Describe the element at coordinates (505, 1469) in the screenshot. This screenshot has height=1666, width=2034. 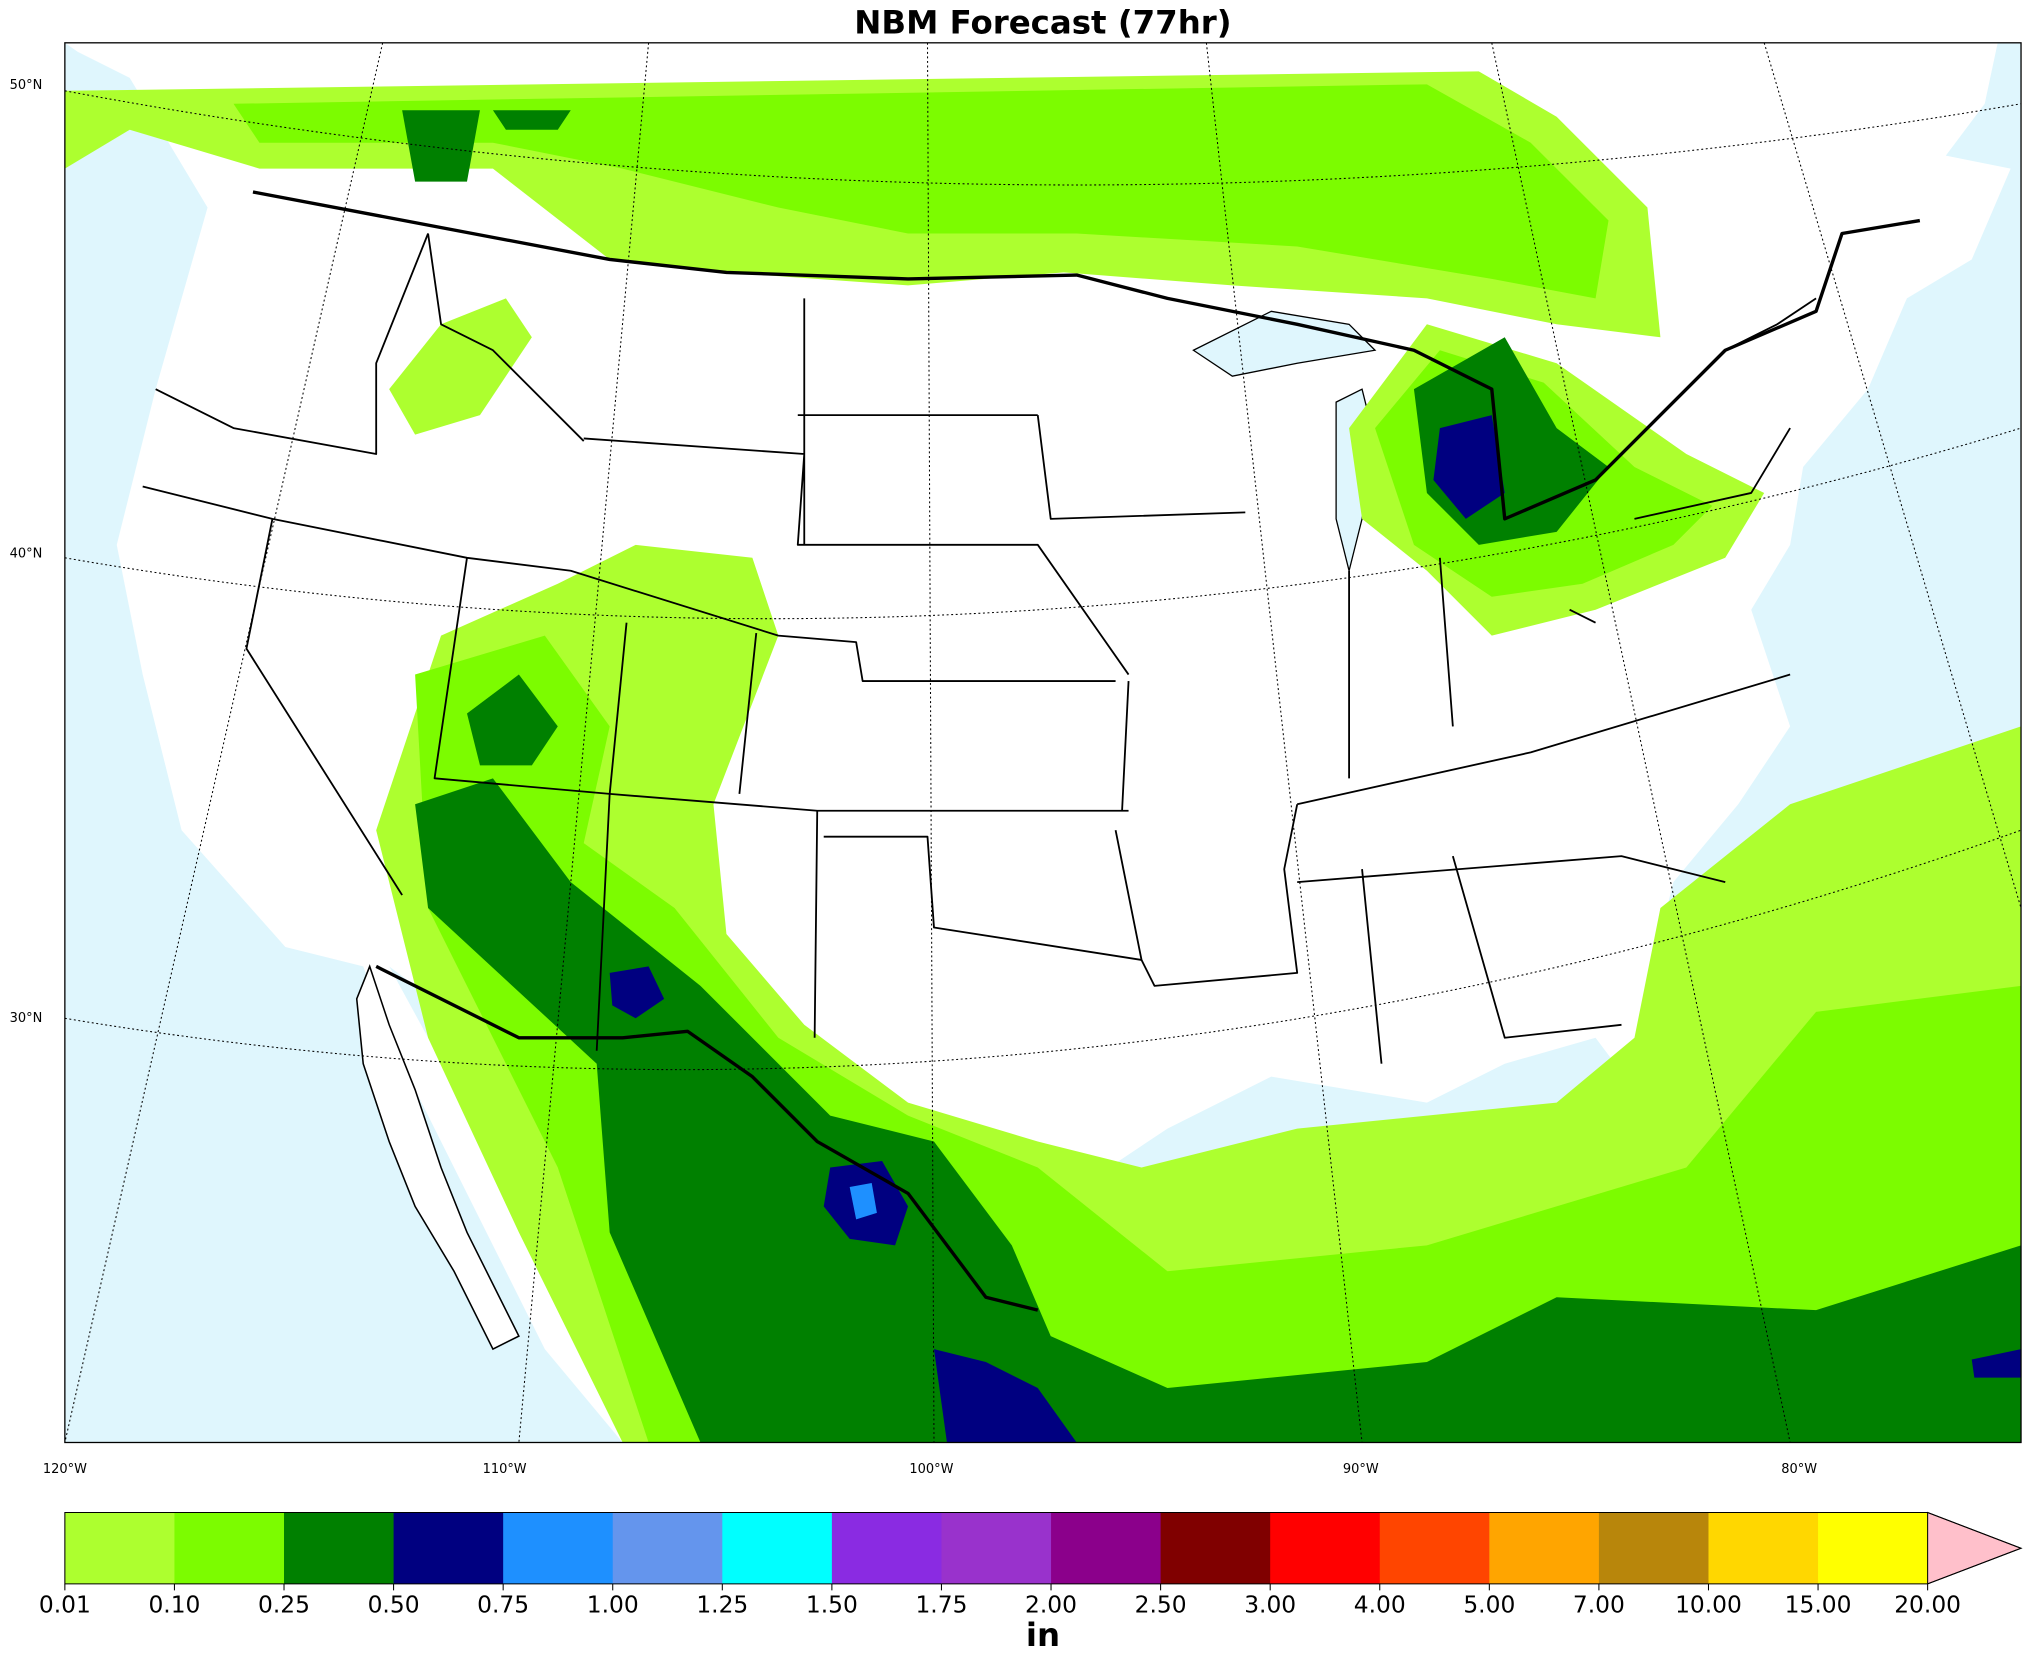
I see `lon-label: 110°W` at that location.